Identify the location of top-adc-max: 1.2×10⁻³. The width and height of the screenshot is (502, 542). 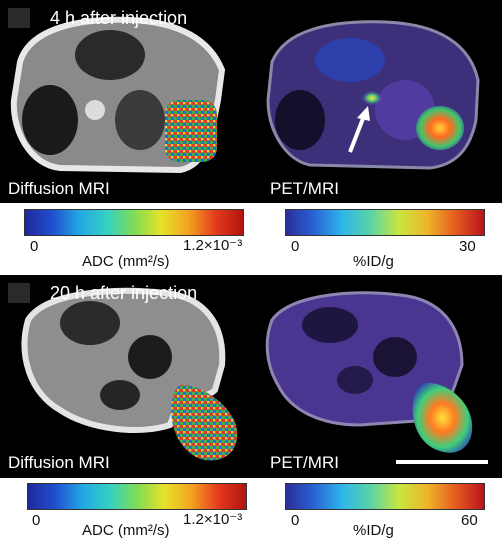
(213, 245).